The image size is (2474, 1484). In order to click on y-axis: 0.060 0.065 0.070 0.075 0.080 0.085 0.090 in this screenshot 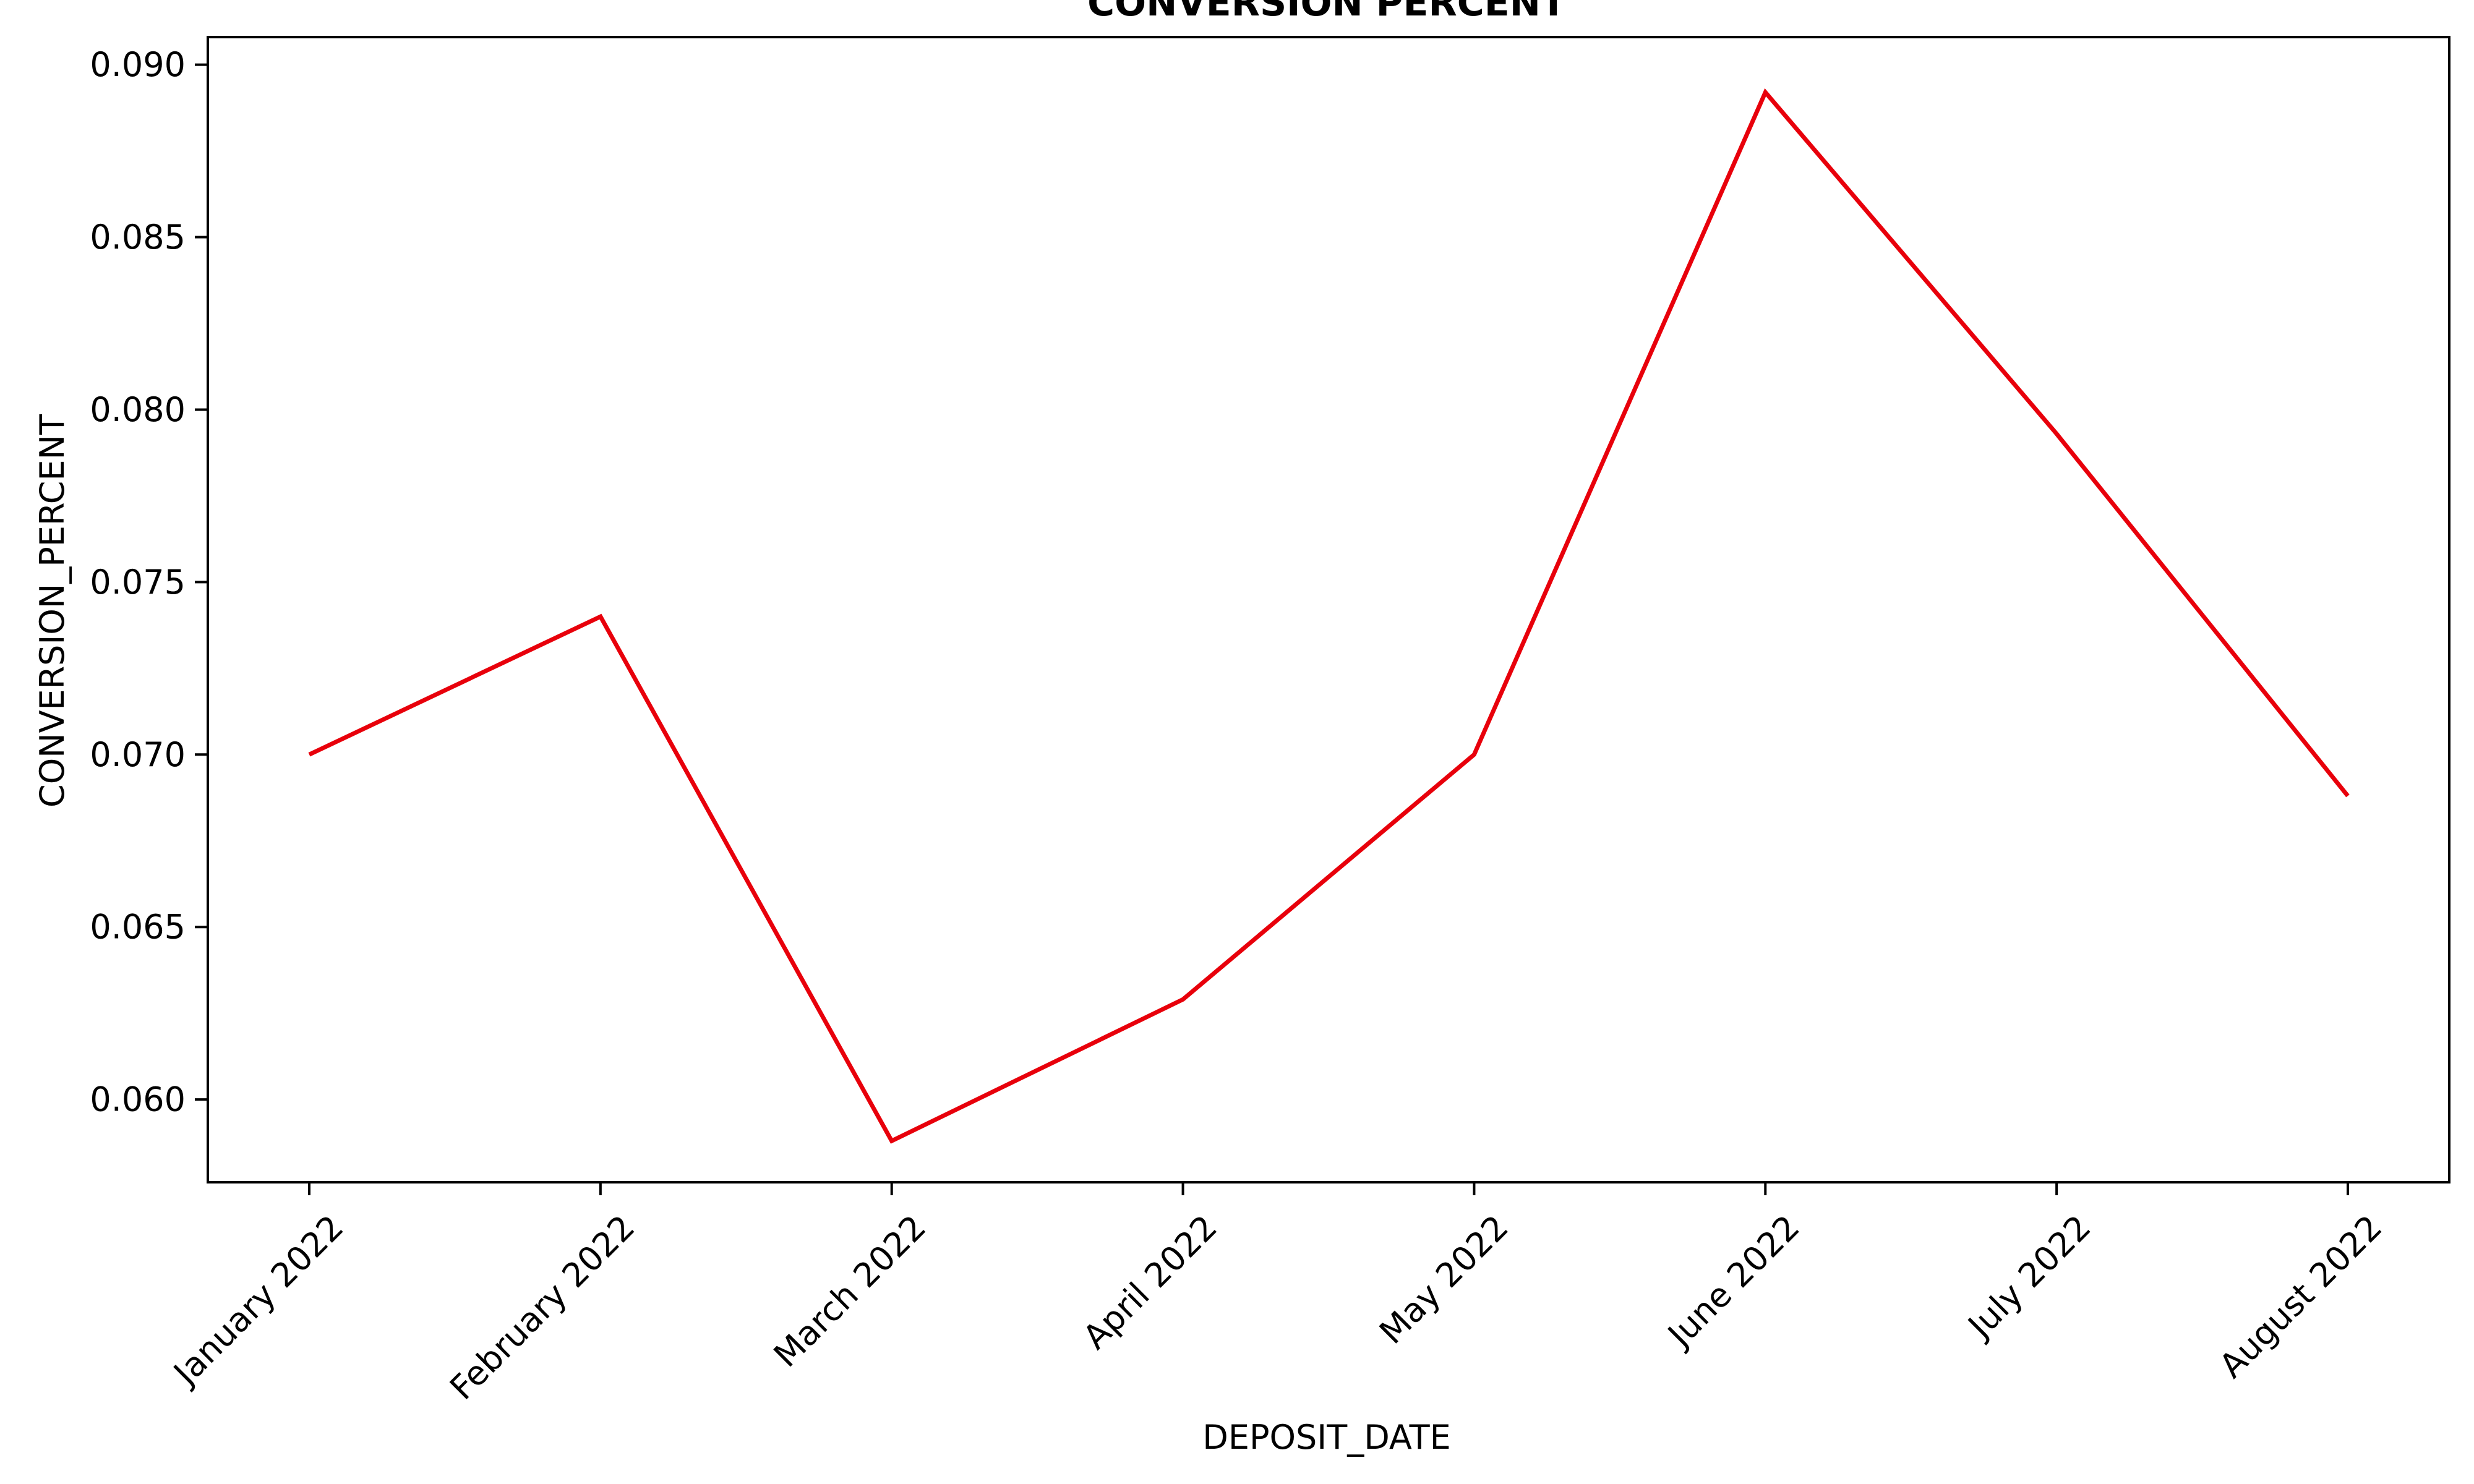, I will do `click(149, 582)`.